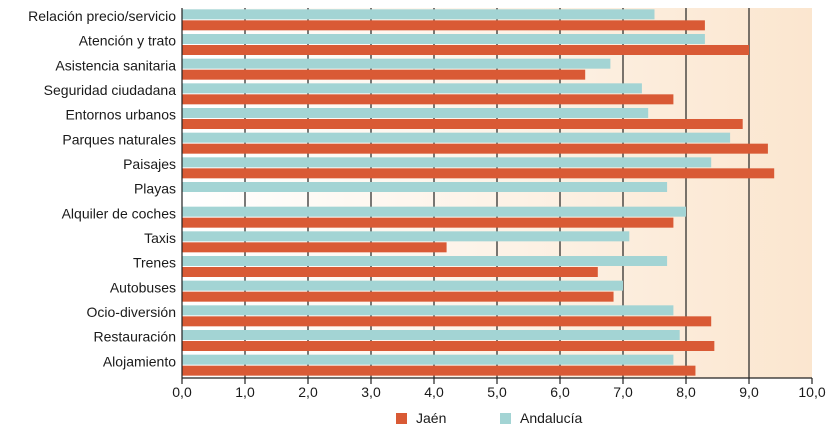 The image size is (828, 445). Describe the element at coordinates (371, 392) in the screenshot. I see `x-tick-label: 3,0` at that location.